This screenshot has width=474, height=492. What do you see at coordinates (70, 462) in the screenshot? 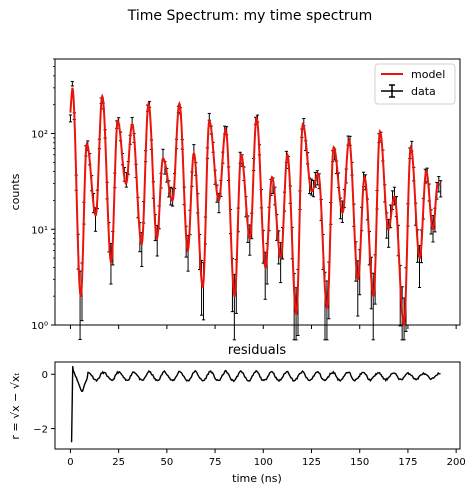
I see `x-tick-label: 0` at bounding box center [70, 462].